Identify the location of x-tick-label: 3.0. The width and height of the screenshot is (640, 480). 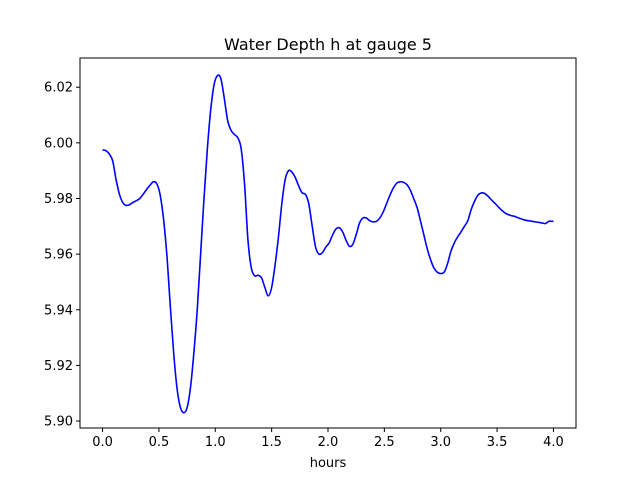
(440, 442).